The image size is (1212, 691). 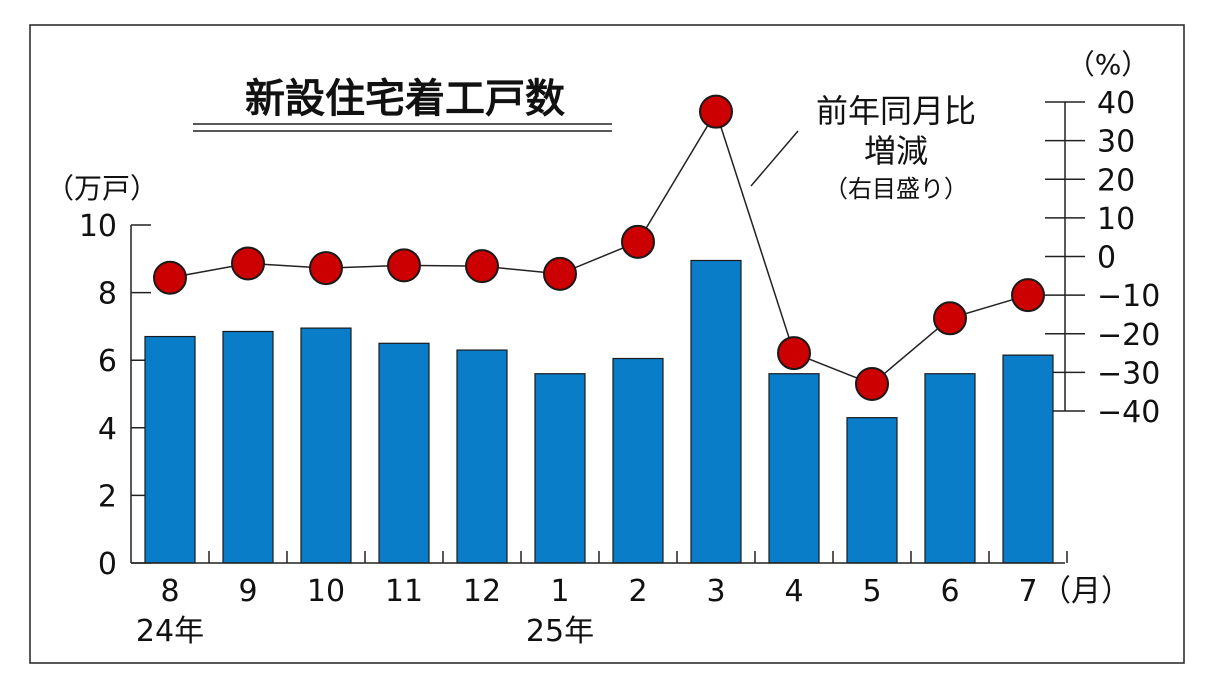 I want to click on right-tick-label: −10, so click(x=1128, y=296).